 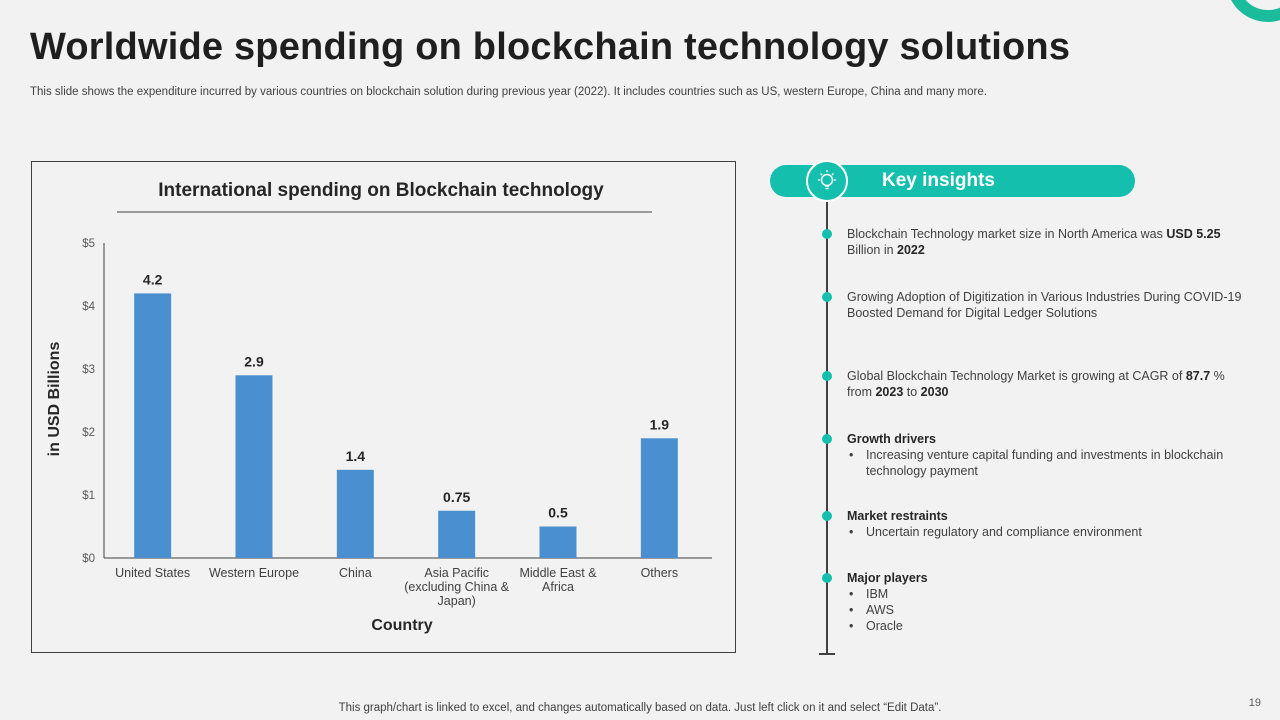 What do you see at coordinates (1198, 376) in the screenshot?
I see `insight-text: 87.7` at bounding box center [1198, 376].